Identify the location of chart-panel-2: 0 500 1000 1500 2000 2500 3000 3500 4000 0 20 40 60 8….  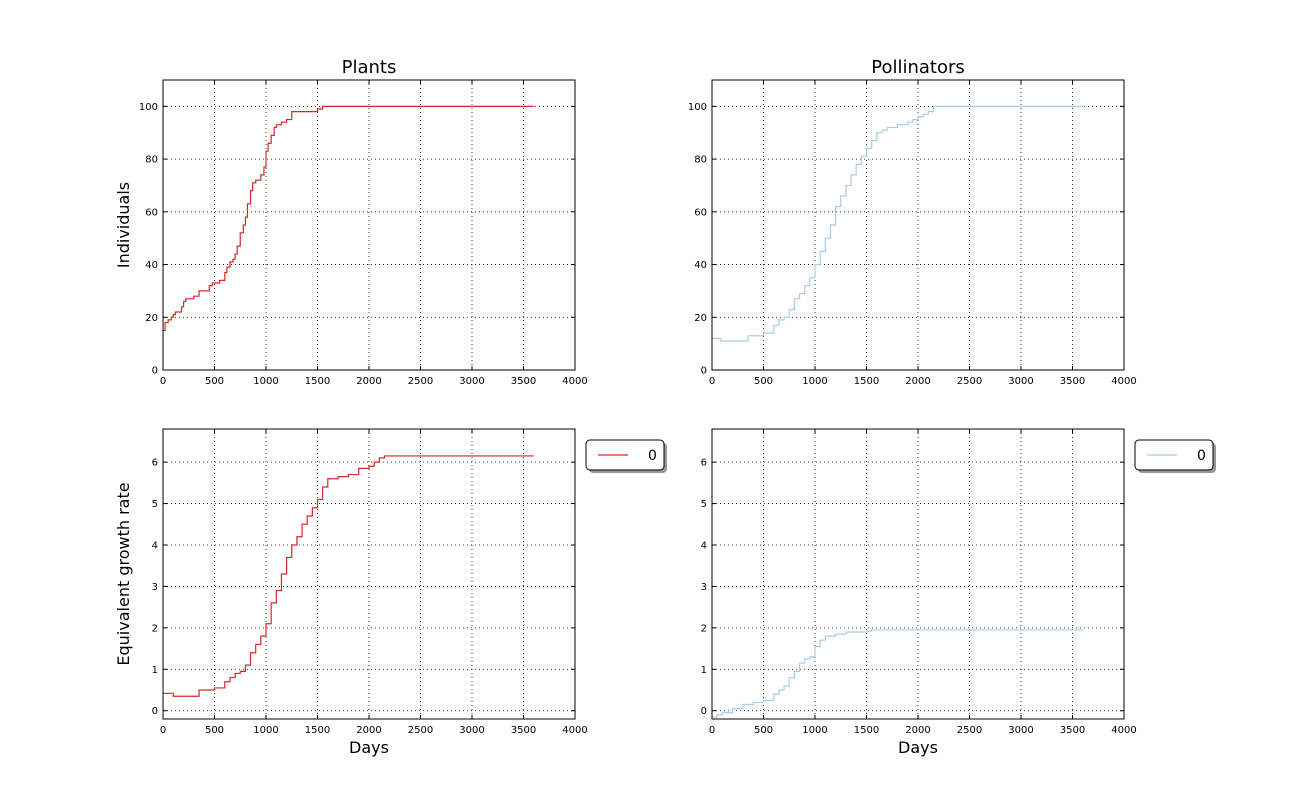
(912, 222).